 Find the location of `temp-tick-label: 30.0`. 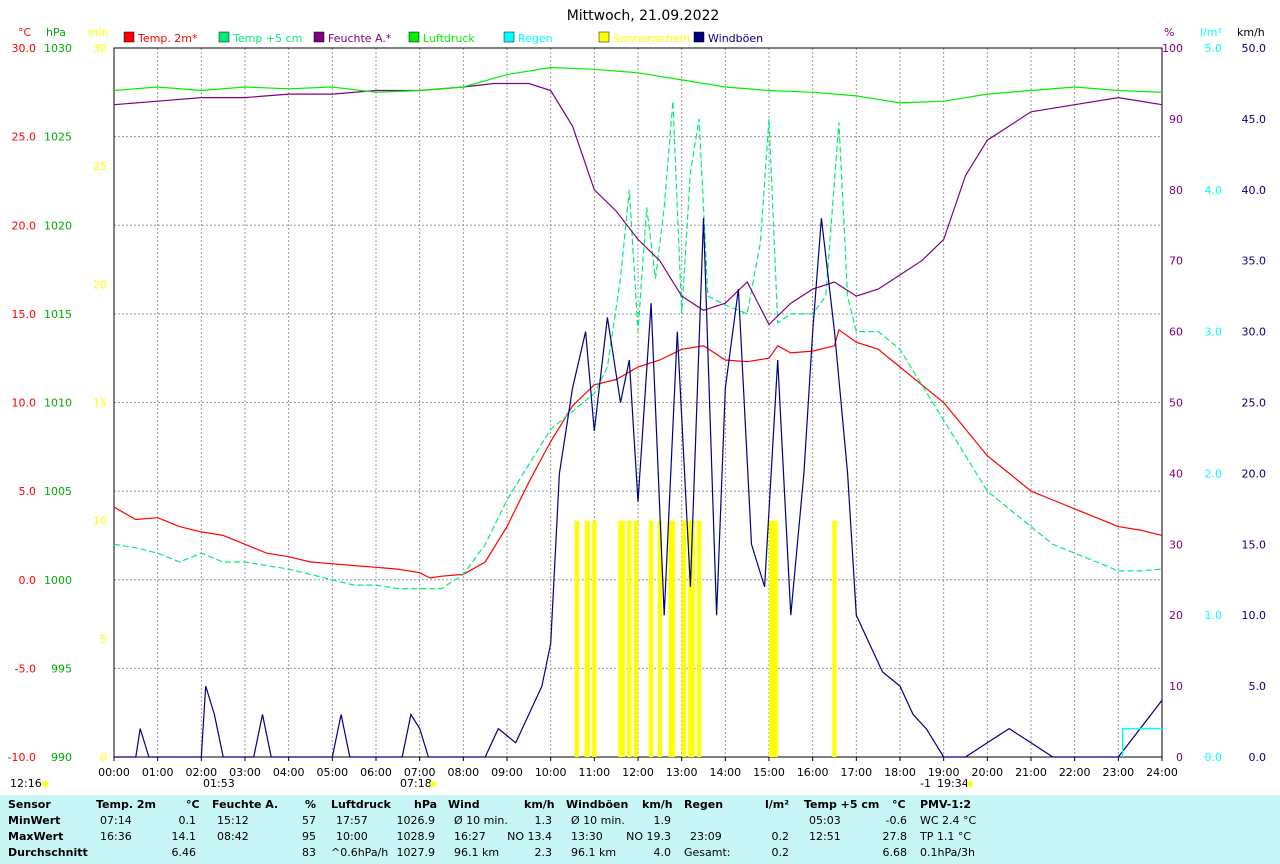

temp-tick-label: 30.0 is located at coordinates (24, 48).